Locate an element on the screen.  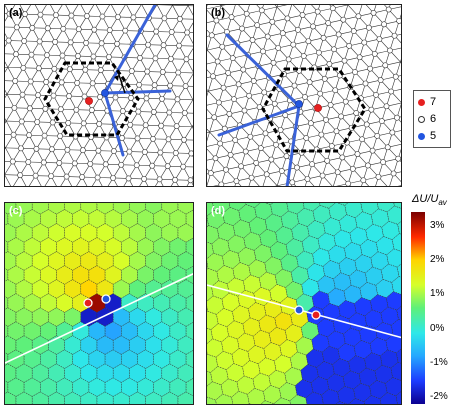
panel-label-d: (d) is located at coordinates (218, 211).